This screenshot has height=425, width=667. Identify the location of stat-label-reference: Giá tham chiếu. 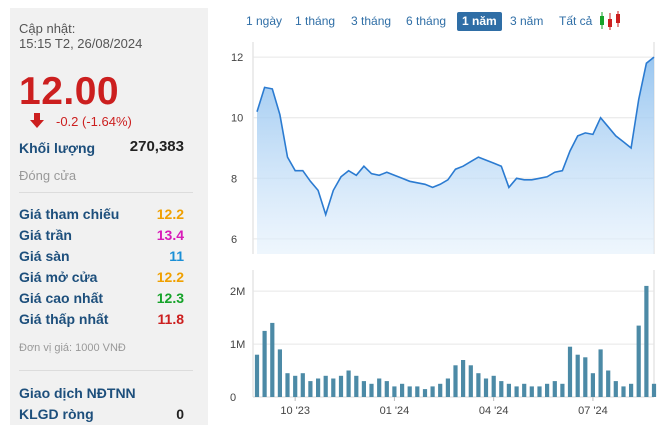
(69, 214).